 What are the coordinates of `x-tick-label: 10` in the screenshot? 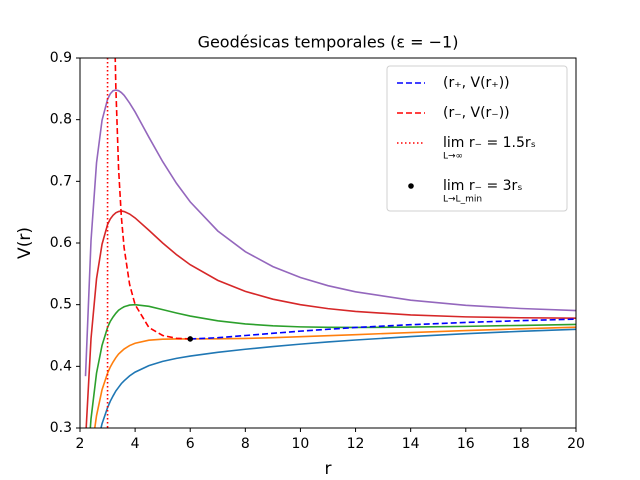 It's located at (301, 444).